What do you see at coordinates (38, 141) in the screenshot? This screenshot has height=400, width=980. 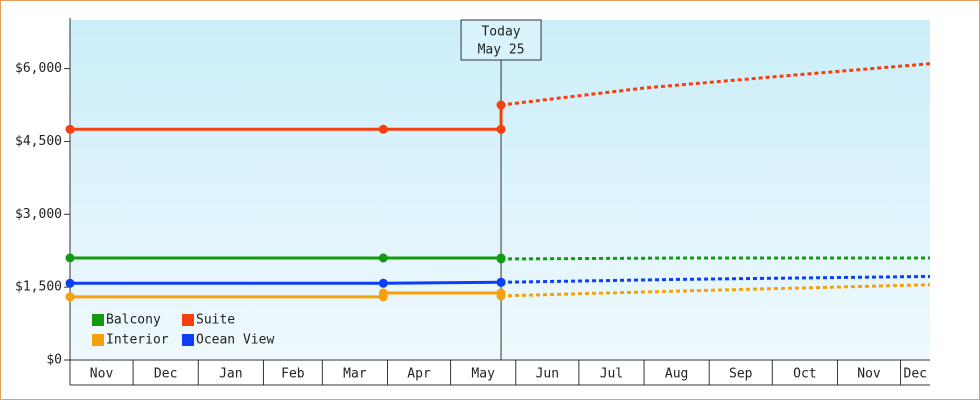 I see `y-tick-label: $4,500` at bounding box center [38, 141].